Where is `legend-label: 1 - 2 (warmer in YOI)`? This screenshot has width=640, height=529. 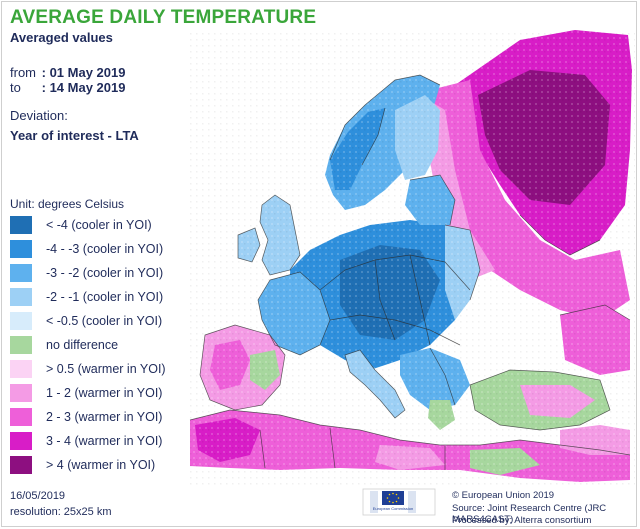 legend-label: 1 - 2 (warmer in YOI) is located at coordinates (104, 393).